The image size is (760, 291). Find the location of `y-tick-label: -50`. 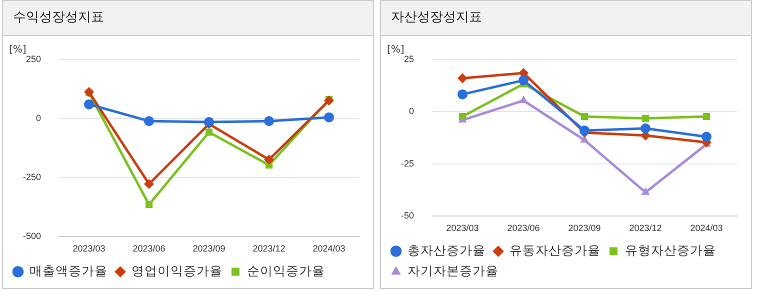

y-tick-label: -50 is located at coordinates (407, 215).